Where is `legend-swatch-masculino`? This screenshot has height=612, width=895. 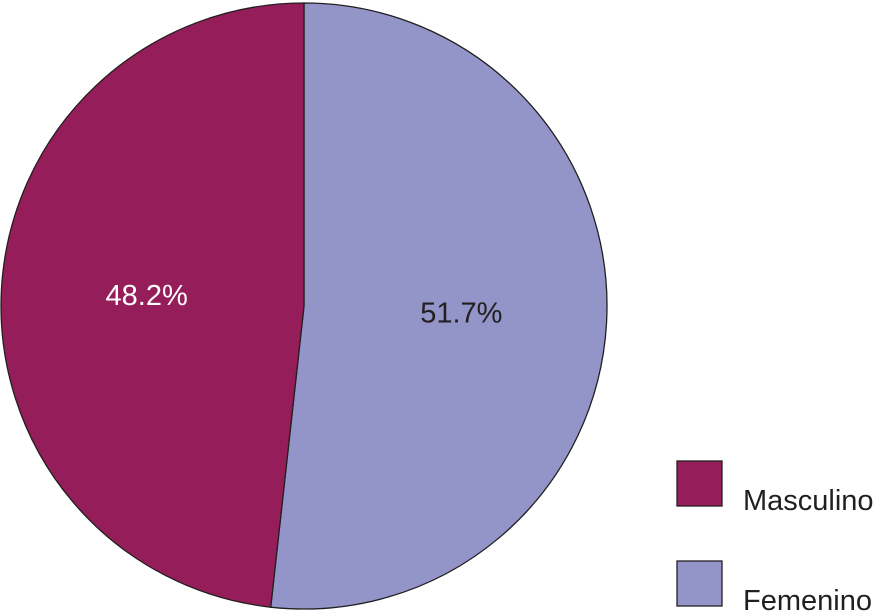
legend-swatch-masculino is located at coordinates (699, 483).